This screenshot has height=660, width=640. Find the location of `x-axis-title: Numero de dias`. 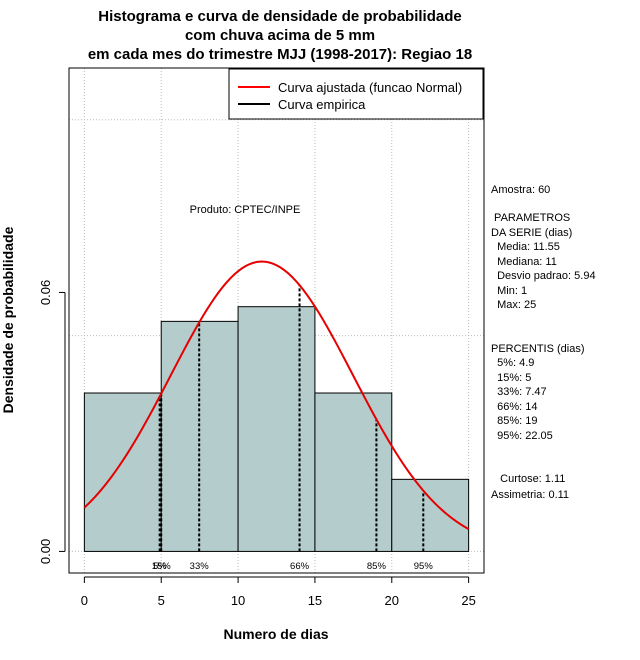

x-axis-title: Numero de dias is located at coordinates (275, 634).